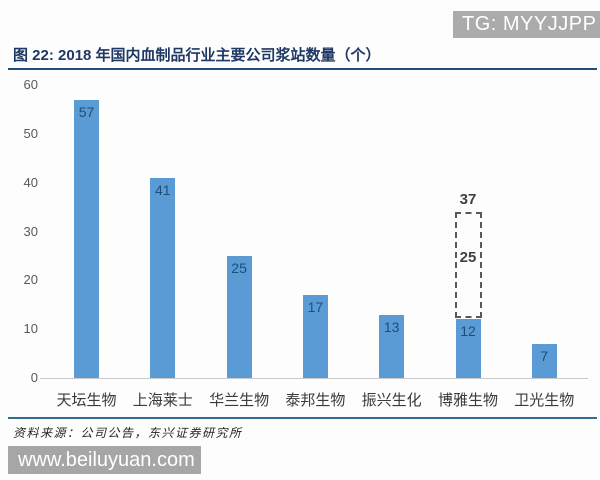  I want to click on planned-expansion-dashed-box, so click(468, 264).